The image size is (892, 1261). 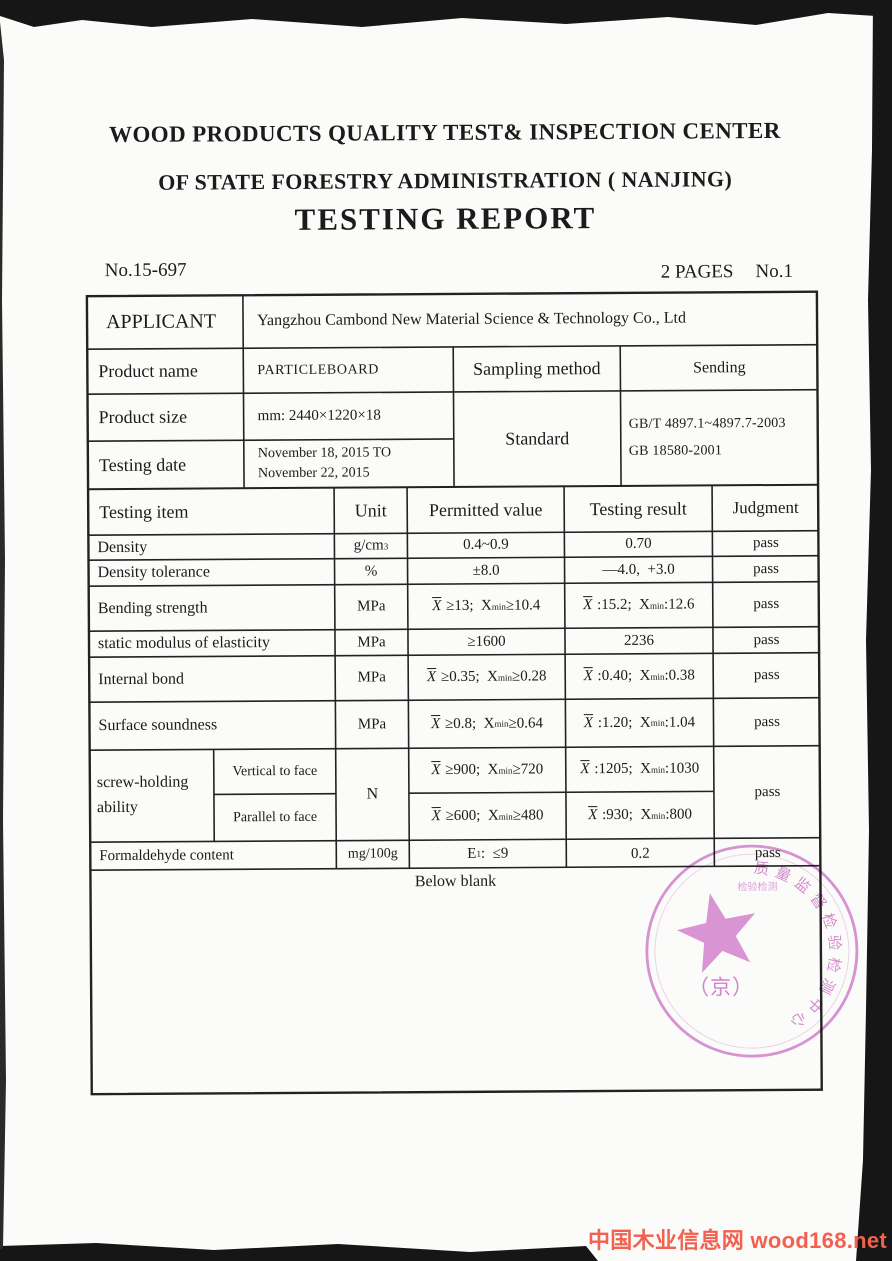 I want to click on formaldehyde-item: Formaldehyde content, so click(x=166, y=855).